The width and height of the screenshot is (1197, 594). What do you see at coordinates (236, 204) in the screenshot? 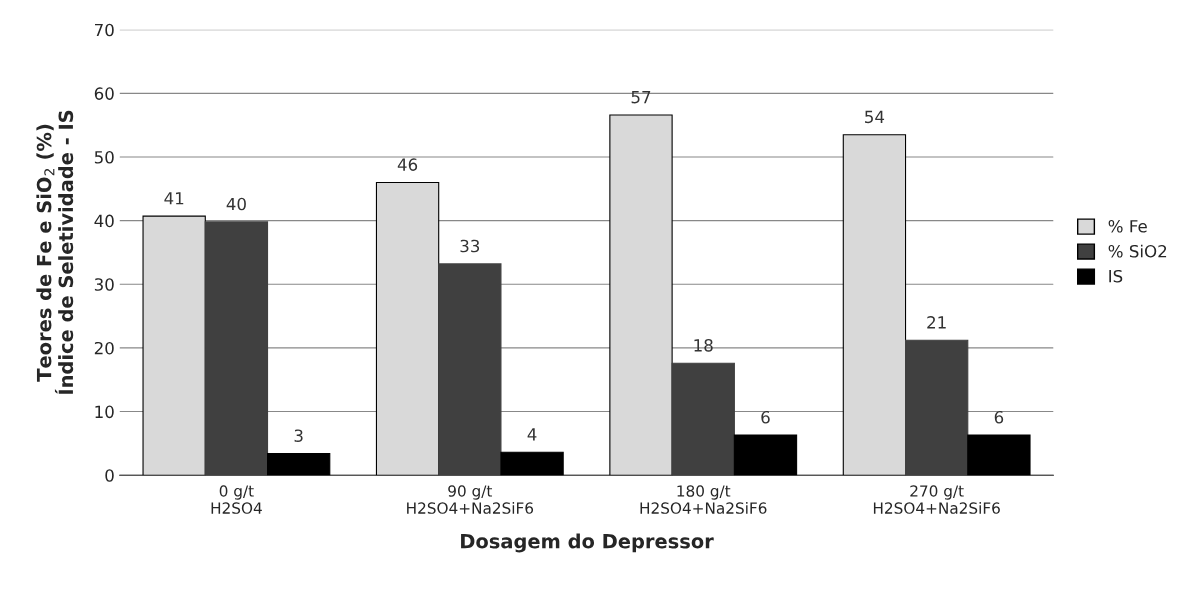
I see `data-label: 40` at bounding box center [236, 204].